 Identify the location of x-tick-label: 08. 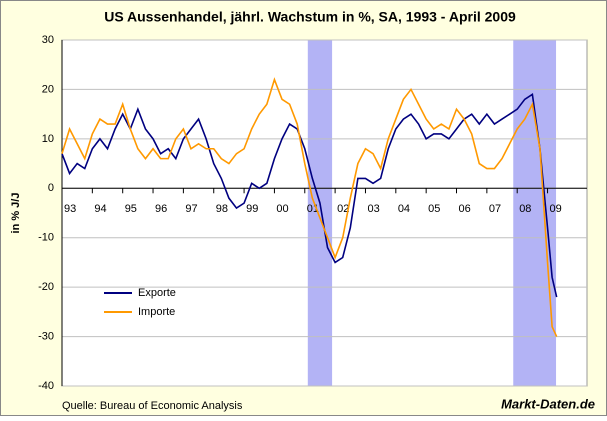
(525, 209).